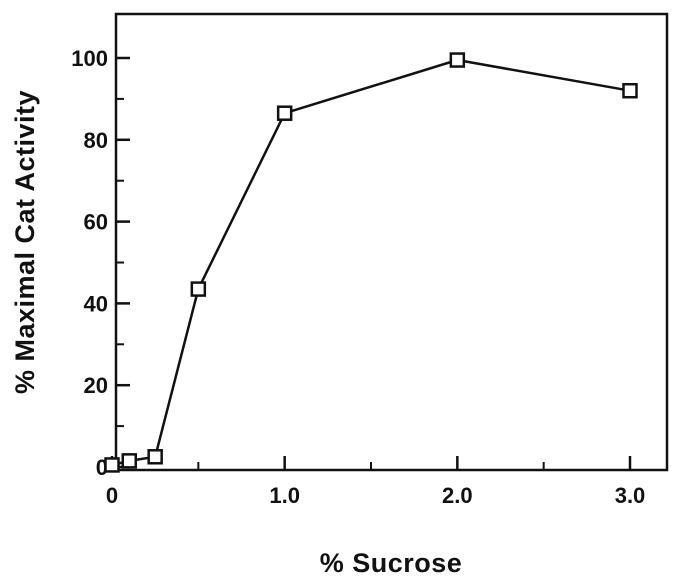 The width and height of the screenshot is (674, 587). Describe the element at coordinates (96, 222) in the screenshot. I see `y-tick-label: 60` at that location.